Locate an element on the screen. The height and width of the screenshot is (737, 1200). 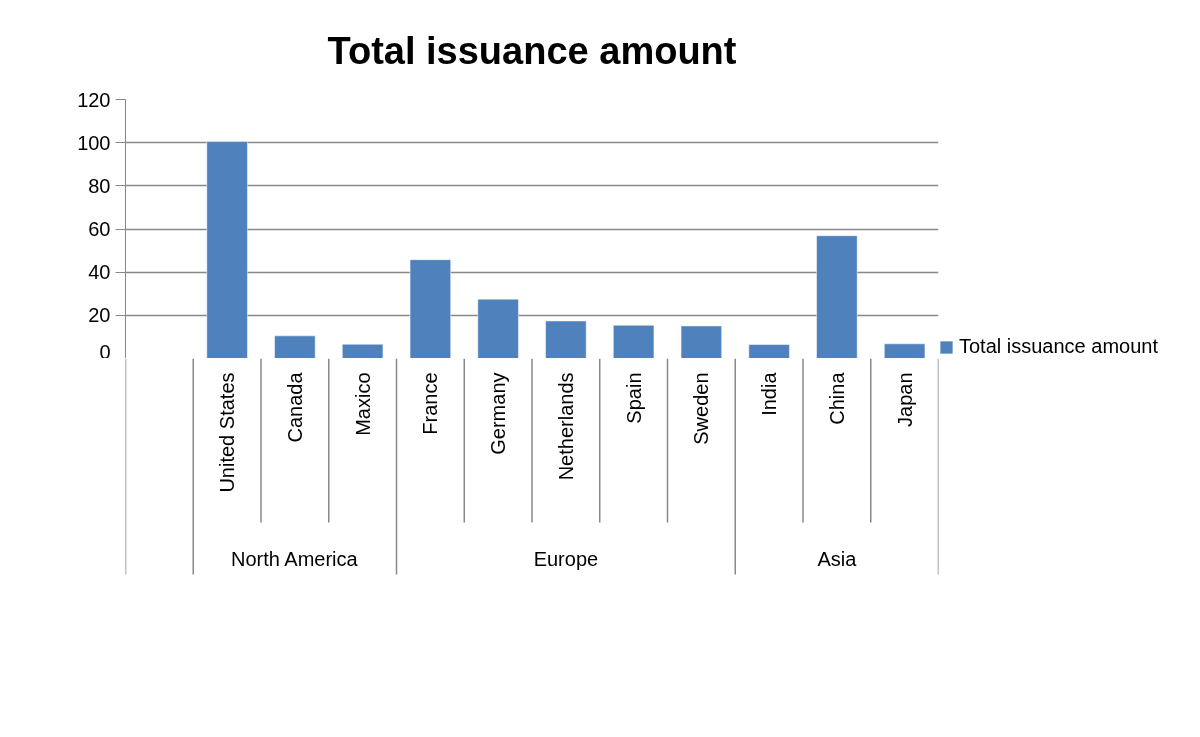
x-tick-label: India is located at coordinates (769, 393).